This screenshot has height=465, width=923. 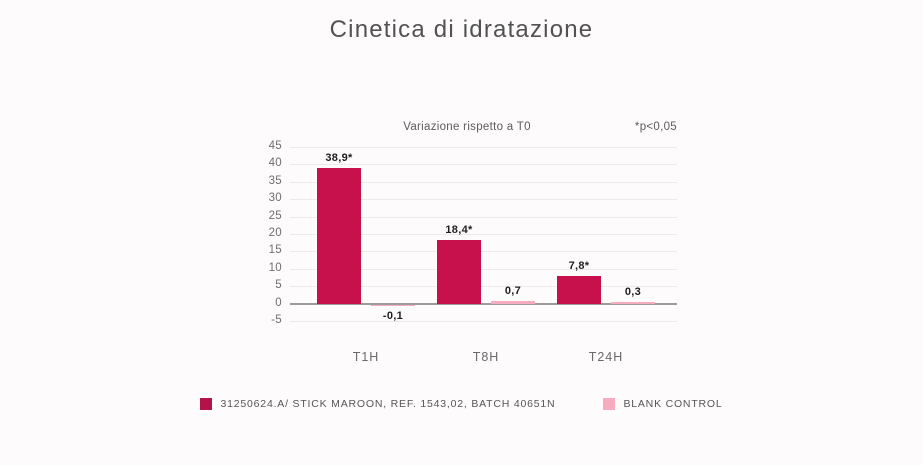 What do you see at coordinates (606, 357) in the screenshot?
I see `x-axis-label-T24H: T24H` at bounding box center [606, 357].